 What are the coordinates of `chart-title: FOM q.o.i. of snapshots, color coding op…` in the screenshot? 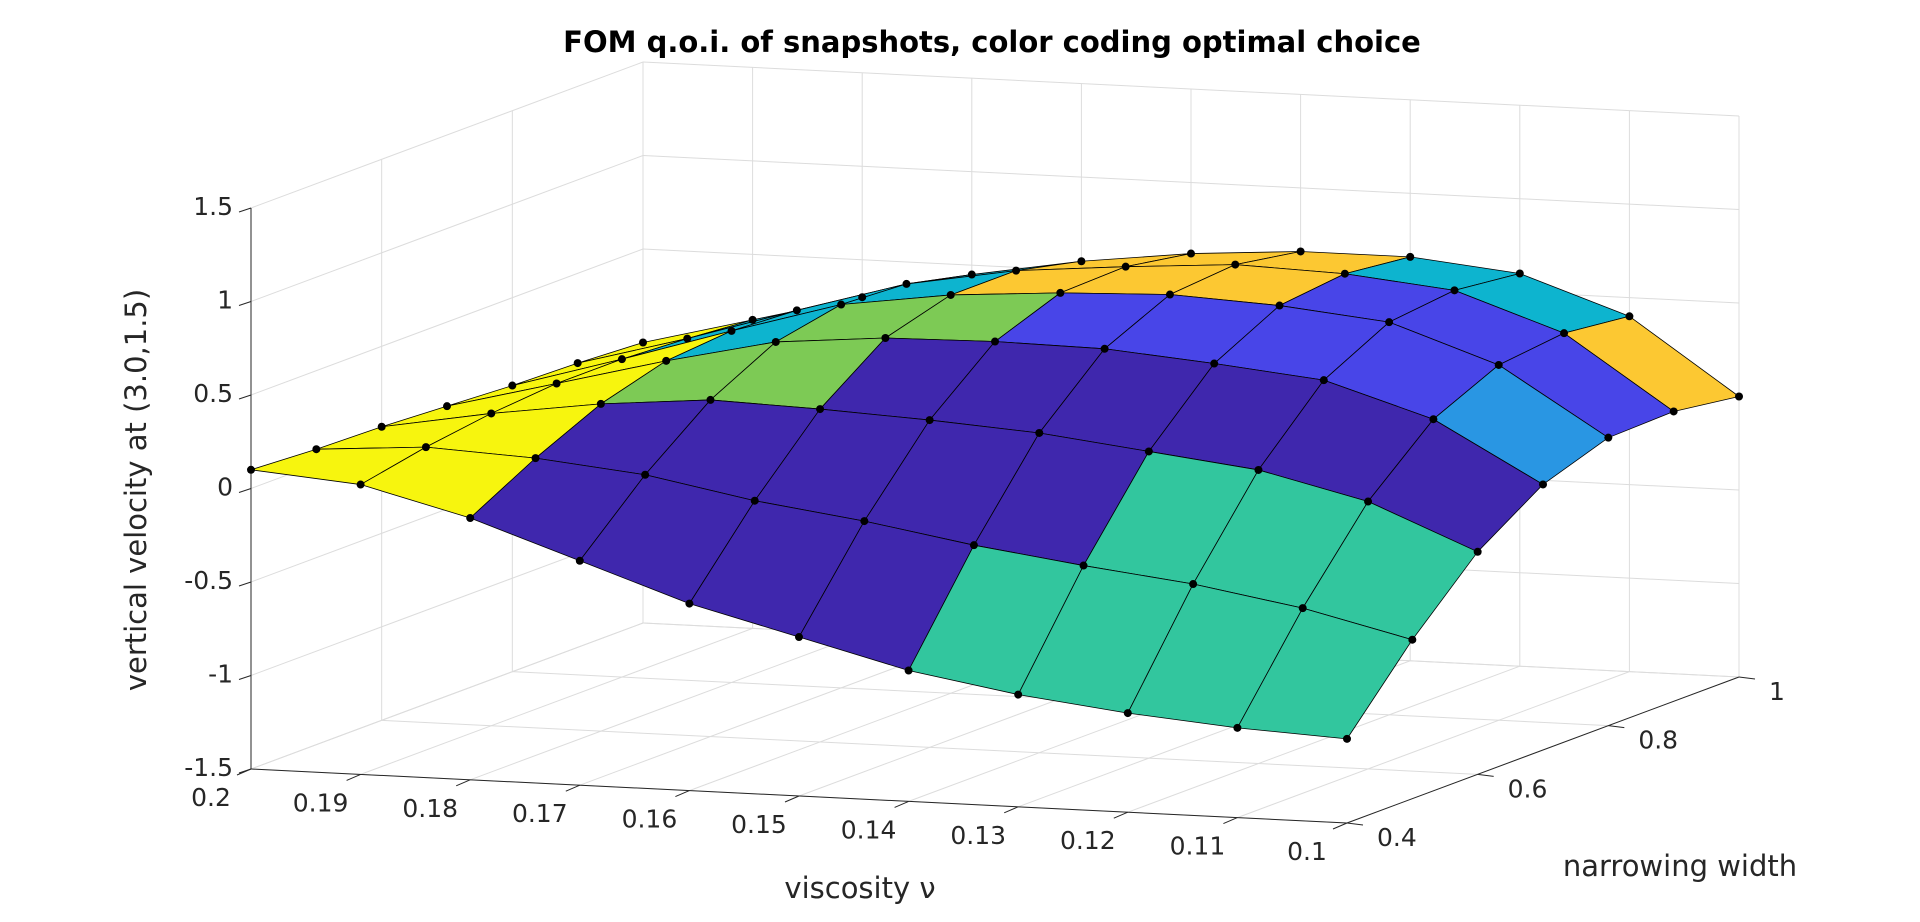 It's located at (992, 42).